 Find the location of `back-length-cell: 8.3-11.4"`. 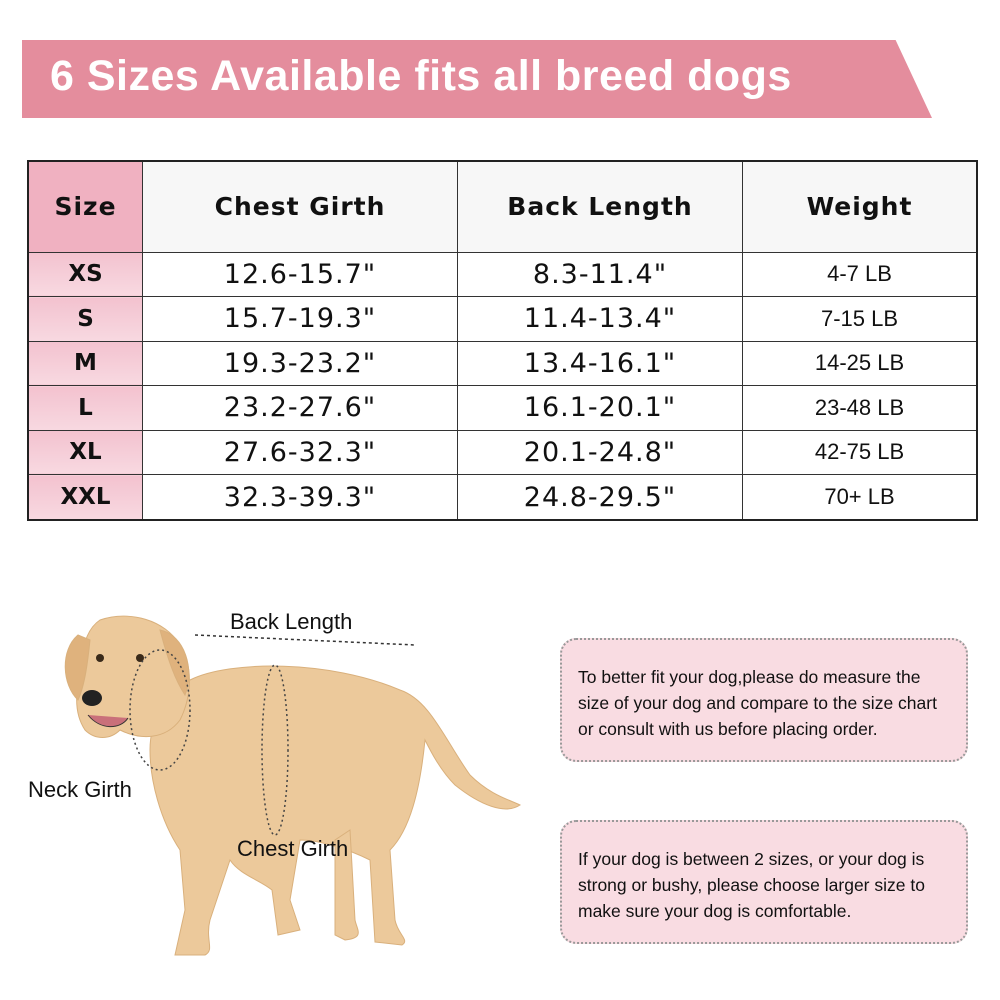

back-length-cell: 8.3-11.4" is located at coordinates (600, 274).